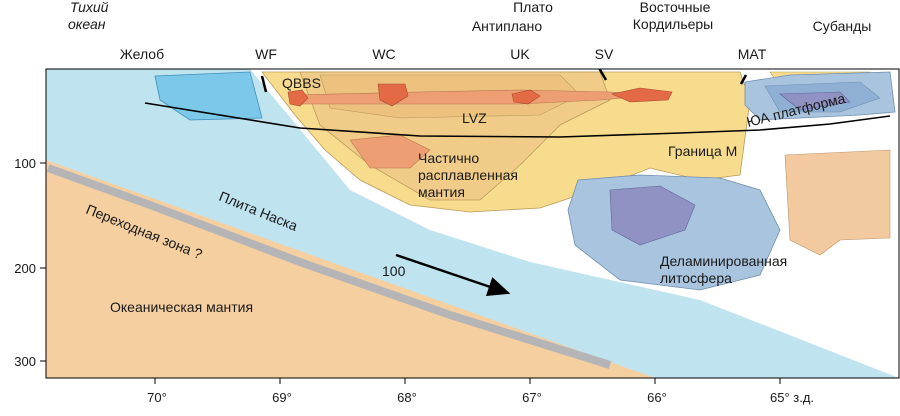  Describe the element at coordinates (43, 262) in the screenshot. I see `y-axis` at that location.